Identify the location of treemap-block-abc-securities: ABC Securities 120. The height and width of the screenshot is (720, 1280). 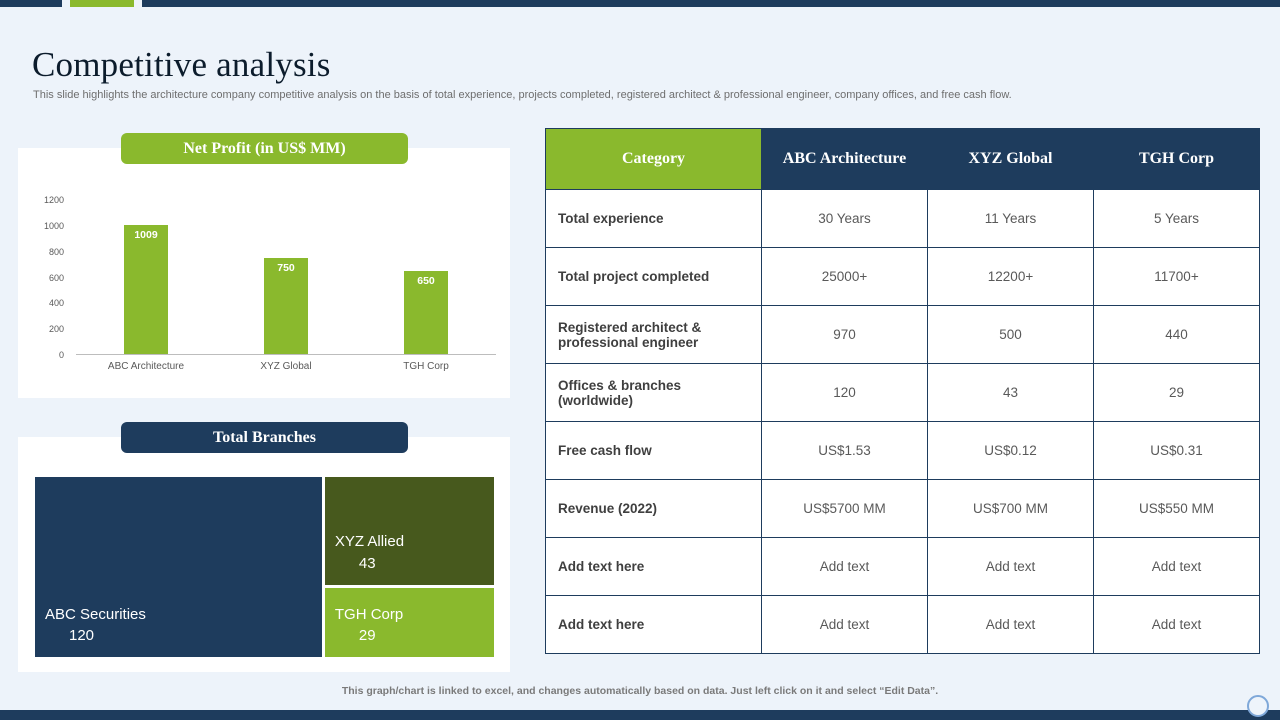
(178, 567).